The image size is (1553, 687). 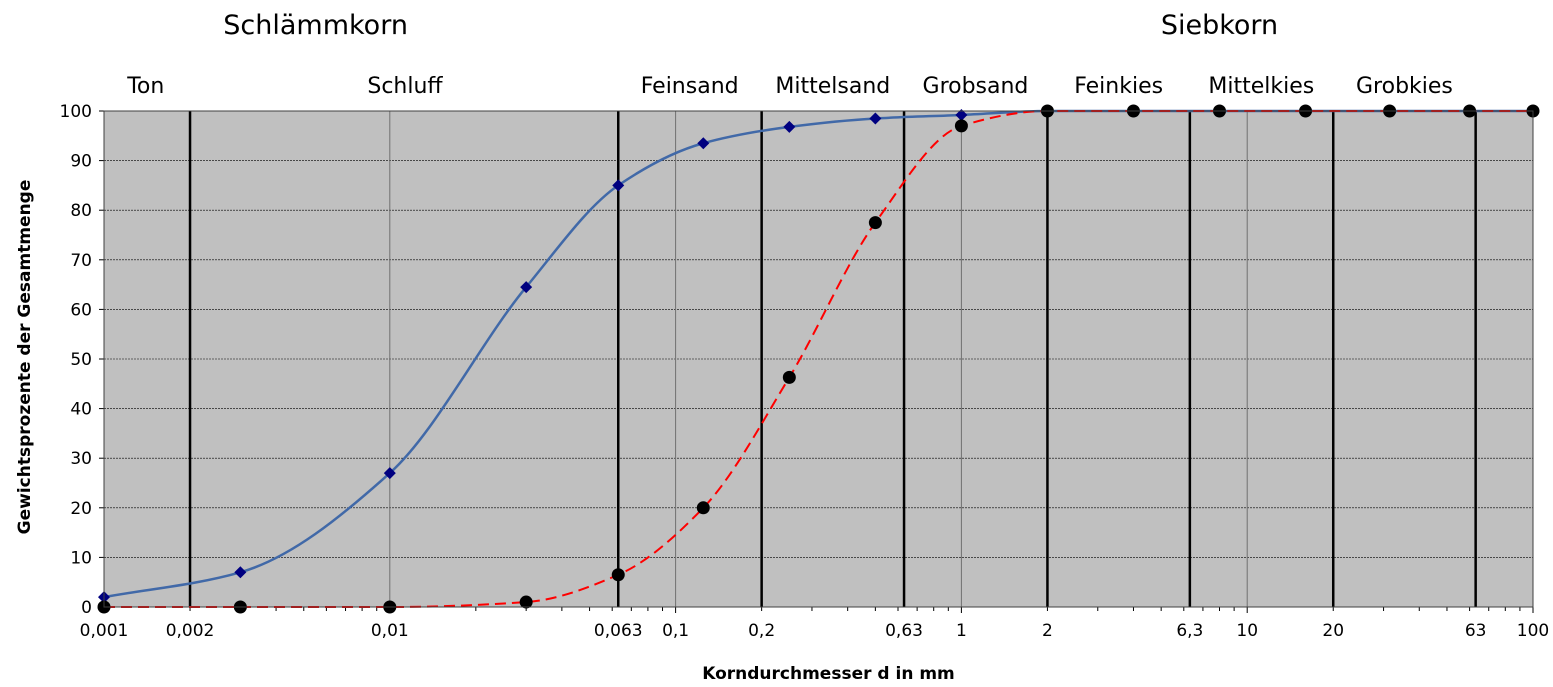 What do you see at coordinates (390, 631) in the screenshot?
I see `x-tick-label: 0,01` at bounding box center [390, 631].